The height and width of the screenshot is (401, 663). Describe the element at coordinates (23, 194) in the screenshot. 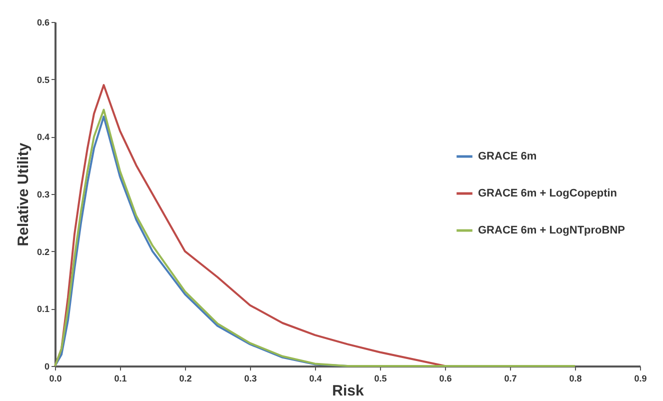

I see `y-axis-title: Relative Utility` at that location.